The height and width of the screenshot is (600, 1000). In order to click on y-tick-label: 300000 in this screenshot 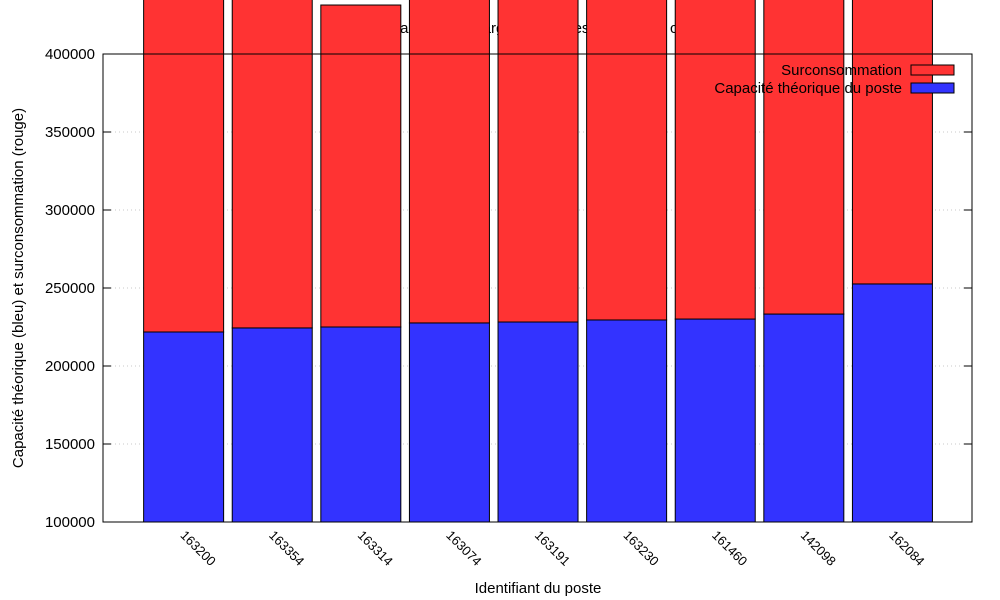, I will do `click(70, 210)`.